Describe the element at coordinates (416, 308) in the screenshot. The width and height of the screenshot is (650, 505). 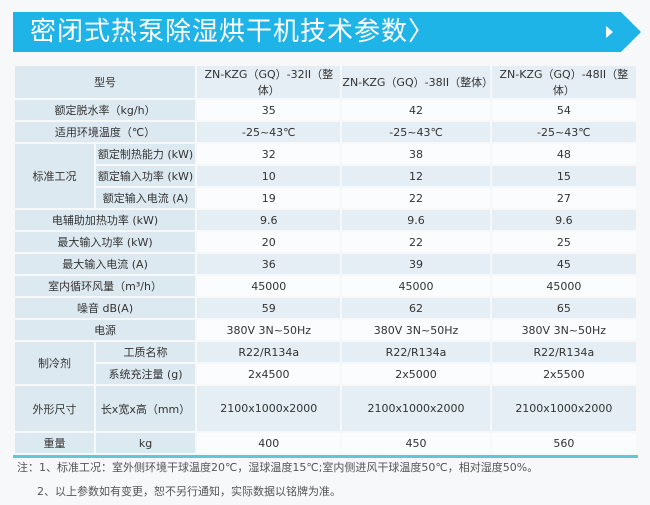
I see `cell: 62` at that location.